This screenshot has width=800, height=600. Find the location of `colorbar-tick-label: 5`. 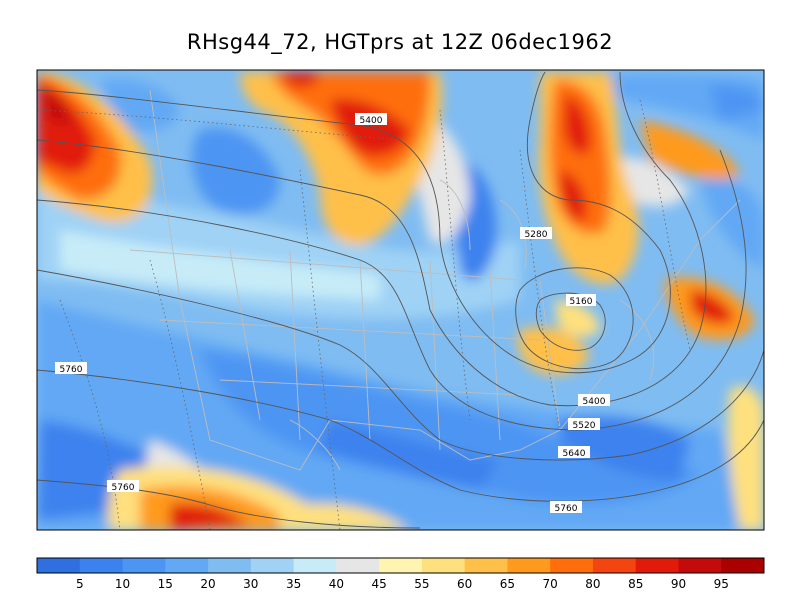

colorbar-tick-label: 5 is located at coordinates (80, 584).